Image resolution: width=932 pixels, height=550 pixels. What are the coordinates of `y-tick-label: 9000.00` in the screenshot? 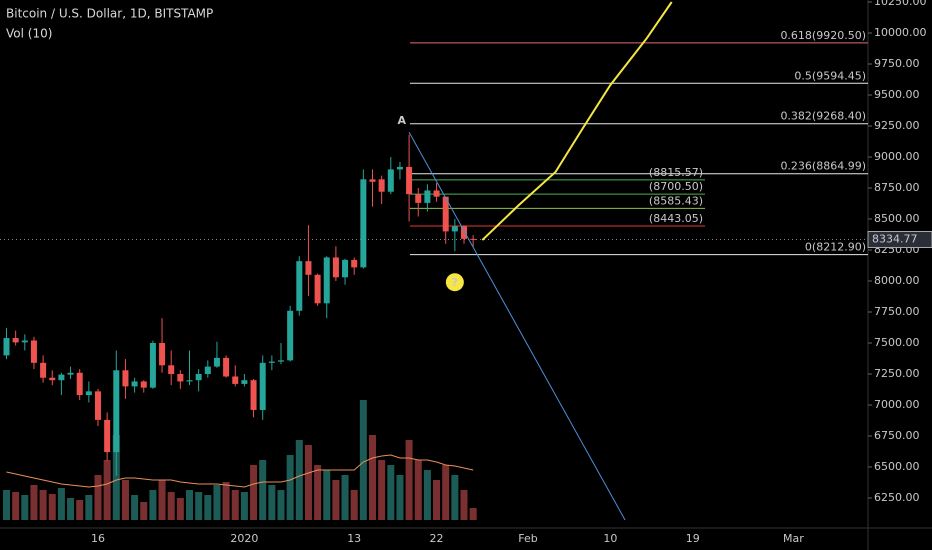 It's located at (897, 156).